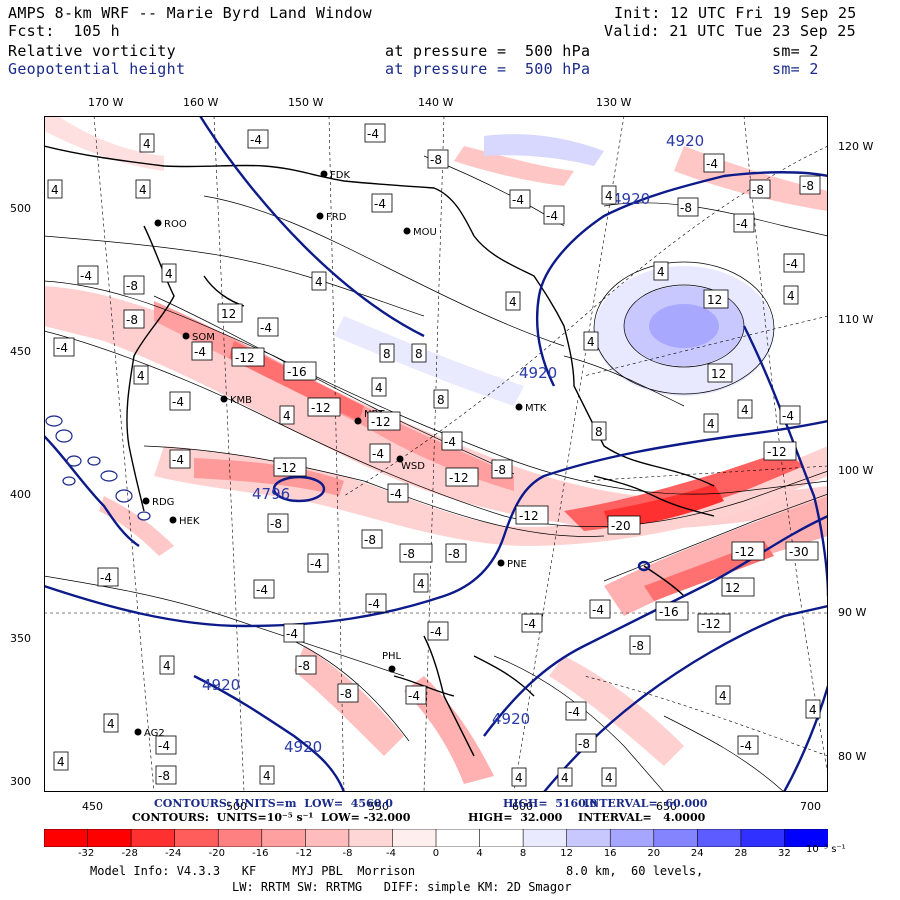 The width and height of the screenshot is (900, 900). I want to click on vort-contours-high: HIGH= 32.000, so click(515, 817).